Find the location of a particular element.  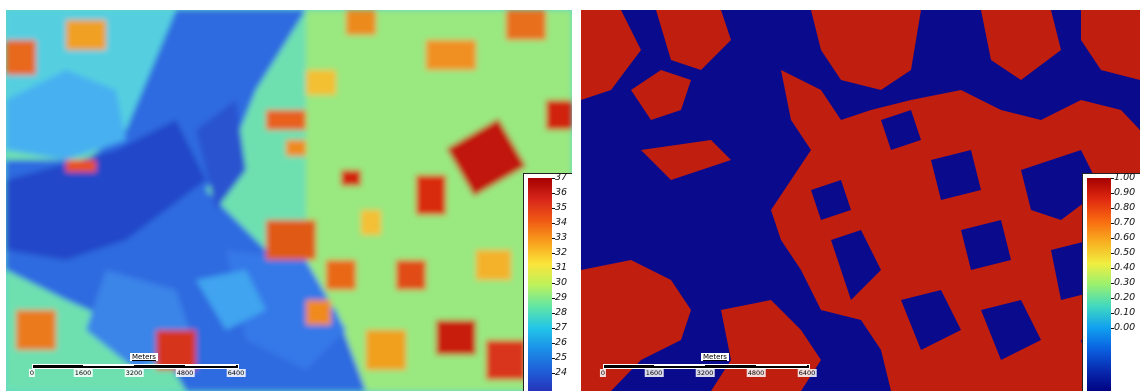

legend-label: 0.00 is located at coordinates (1125, 327).